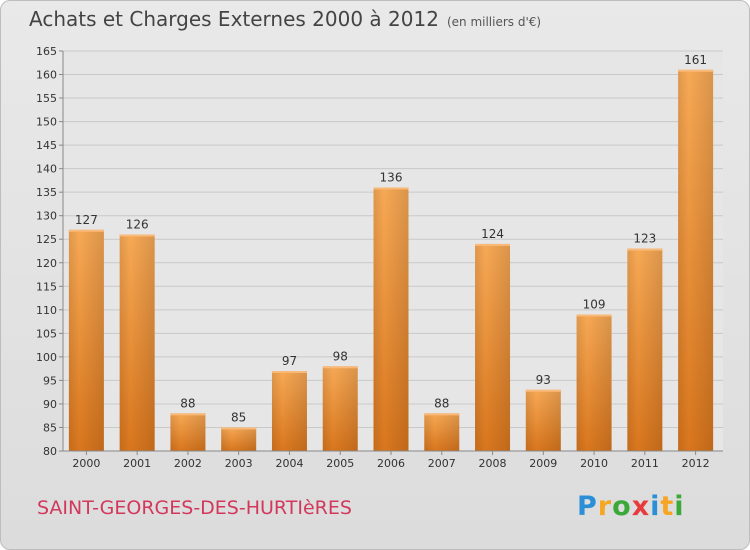  What do you see at coordinates (137, 463) in the screenshot?
I see `x-tick-label: 2001` at bounding box center [137, 463].